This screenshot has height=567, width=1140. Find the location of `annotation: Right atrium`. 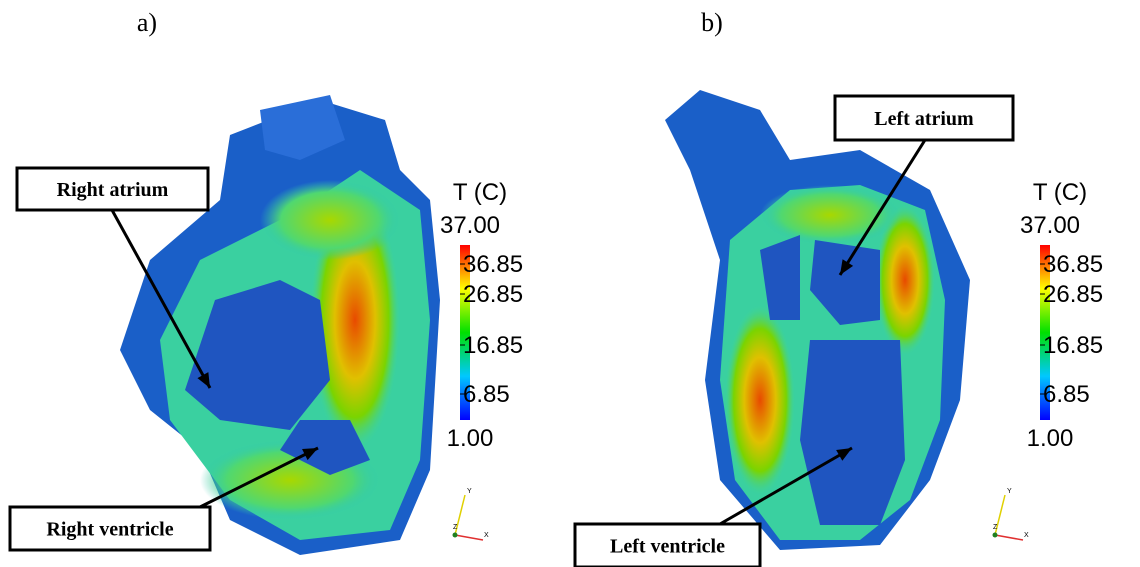

annotation: Right atrium is located at coordinates (113, 190).